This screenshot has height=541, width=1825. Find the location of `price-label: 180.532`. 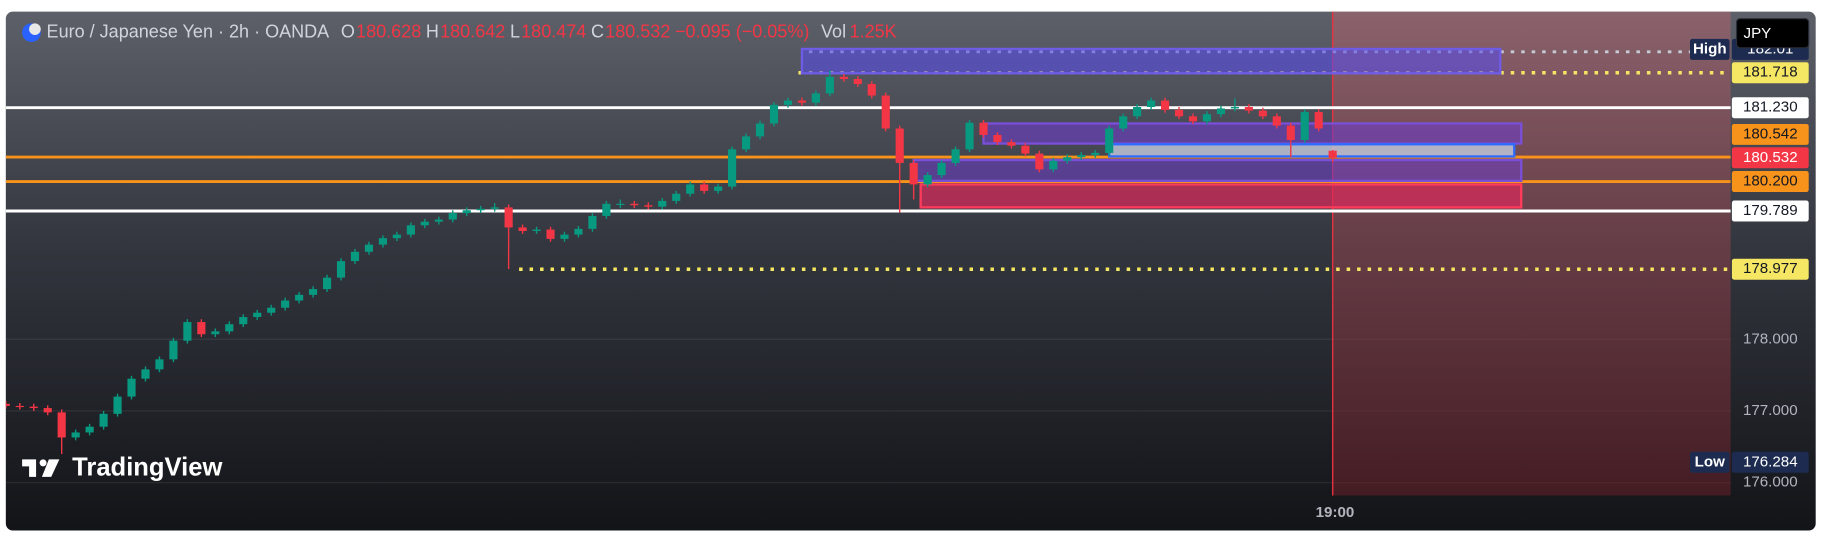

price-label: 180.532 is located at coordinates (1770, 157).